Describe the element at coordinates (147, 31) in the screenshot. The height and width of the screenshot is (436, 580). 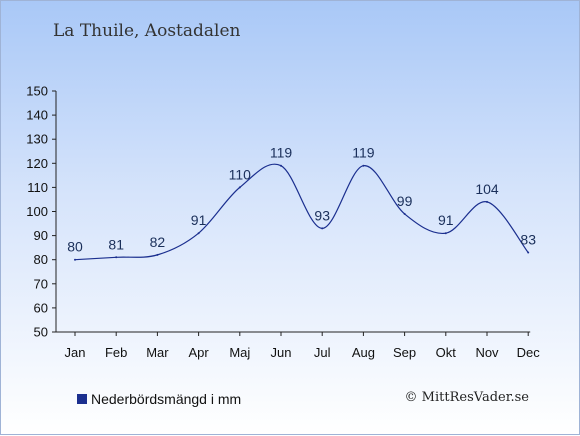
I see `chart-title: La Thuile, Aostadalen` at that location.